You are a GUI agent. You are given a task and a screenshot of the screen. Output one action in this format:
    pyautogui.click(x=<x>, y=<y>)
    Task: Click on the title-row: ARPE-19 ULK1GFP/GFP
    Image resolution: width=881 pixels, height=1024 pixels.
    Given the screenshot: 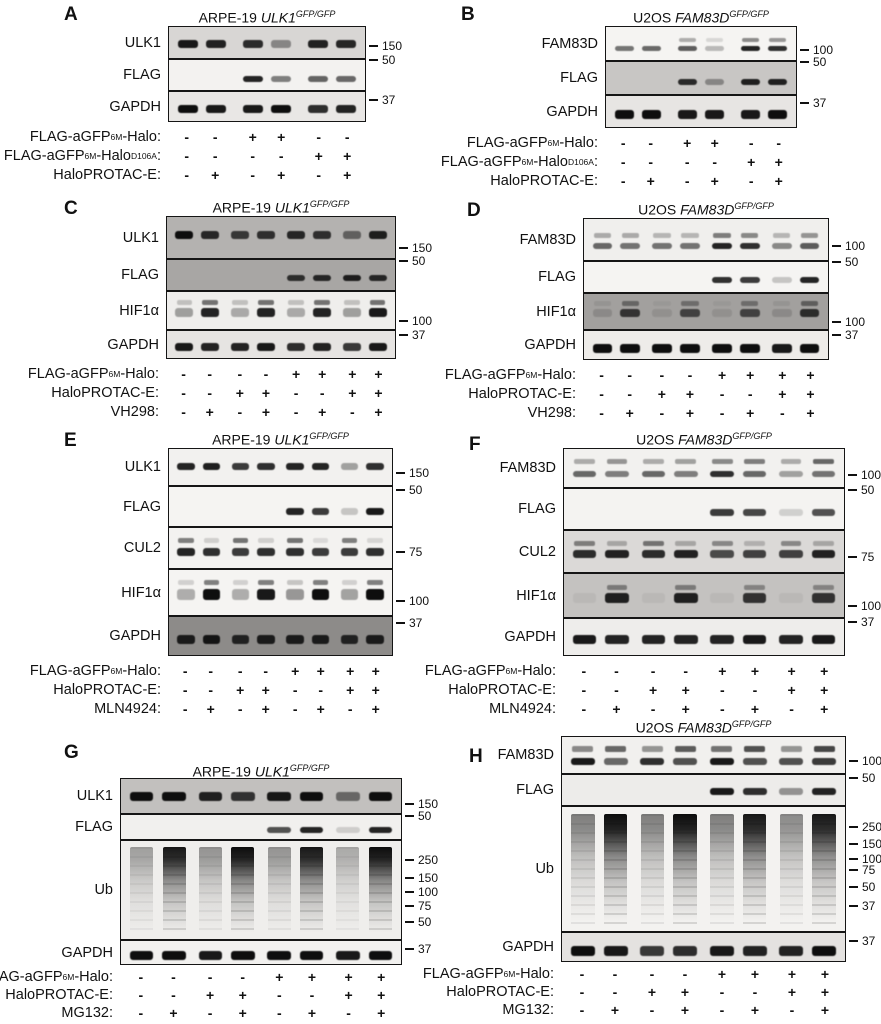 What is the action you would take?
    pyautogui.click(x=254, y=208)
    